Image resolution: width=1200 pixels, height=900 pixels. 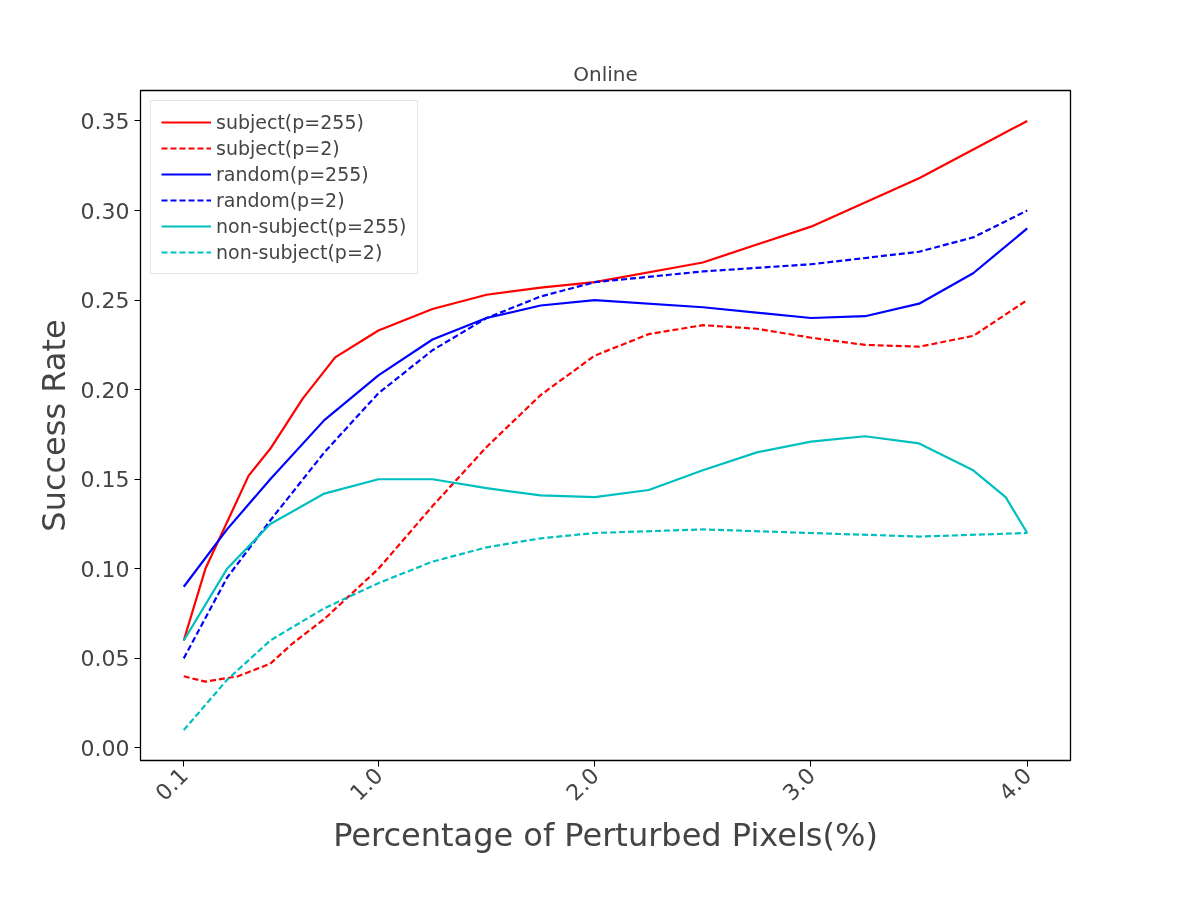 I want to click on y-tick-label: 0.15, so click(x=105, y=480).